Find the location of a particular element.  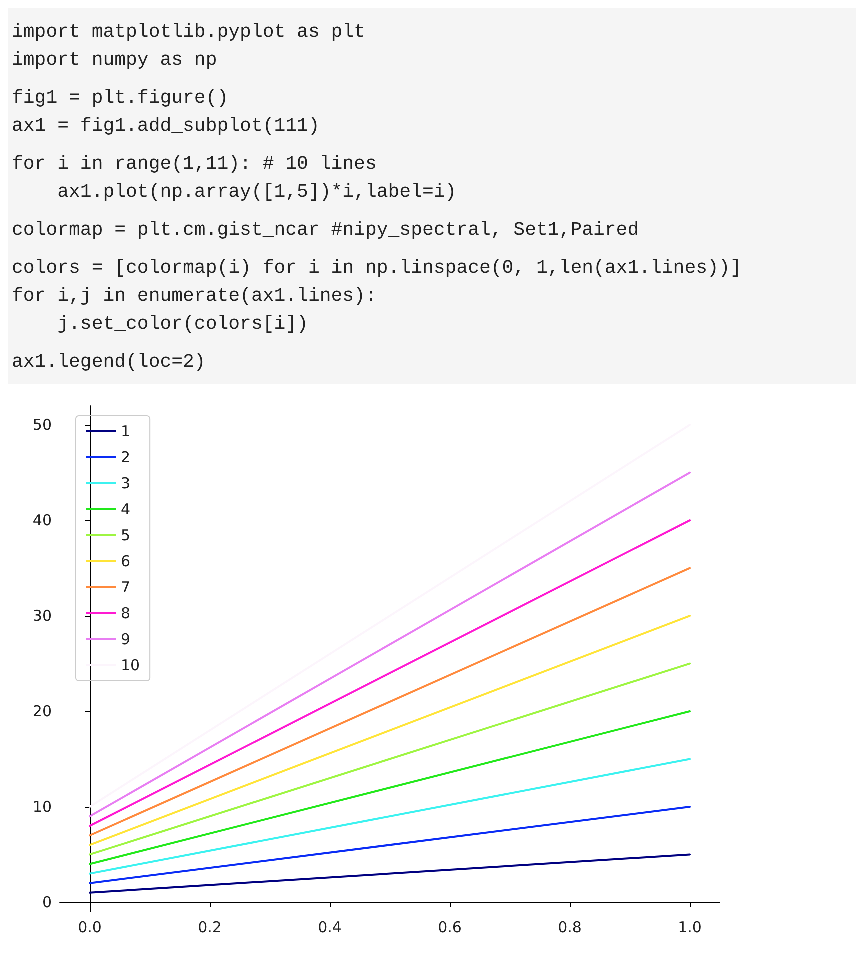

legend-label: 6 is located at coordinates (126, 561).